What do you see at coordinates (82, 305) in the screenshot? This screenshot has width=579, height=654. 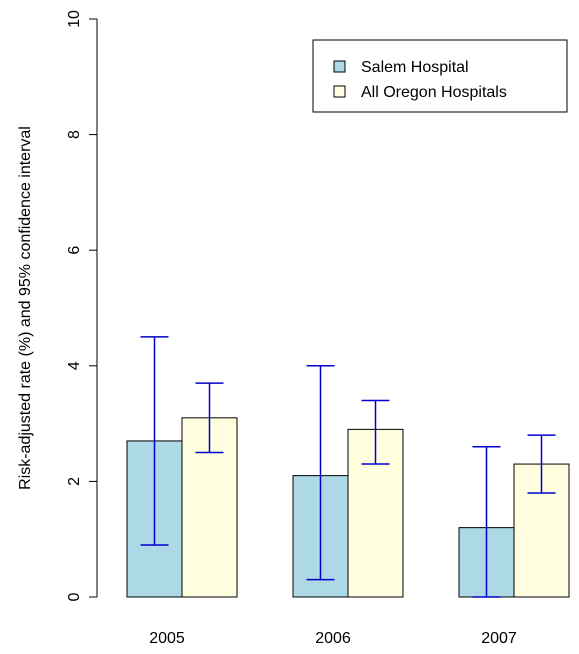 I see `y-axis: 0 2 4 6 8 10` at bounding box center [82, 305].